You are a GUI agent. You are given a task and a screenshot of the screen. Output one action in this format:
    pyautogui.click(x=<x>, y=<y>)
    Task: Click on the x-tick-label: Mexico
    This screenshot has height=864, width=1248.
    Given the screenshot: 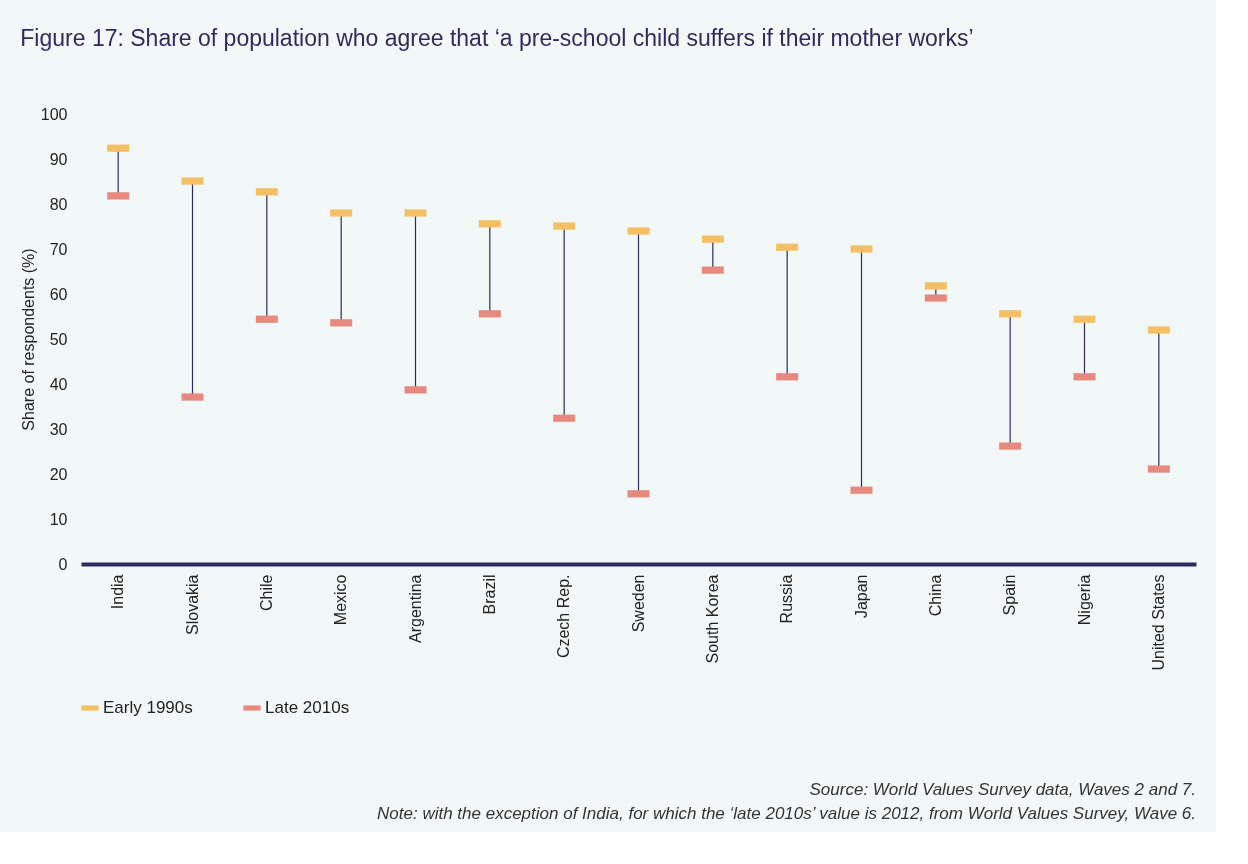 What is the action you would take?
    pyautogui.click(x=341, y=600)
    